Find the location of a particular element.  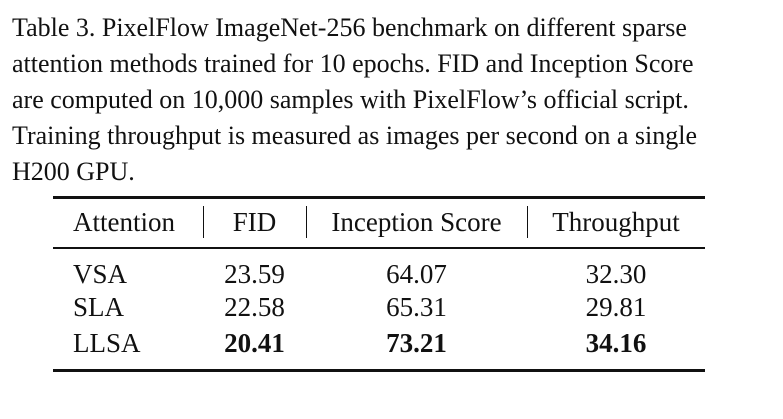

row-fid: 22.58 is located at coordinates (254, 307).